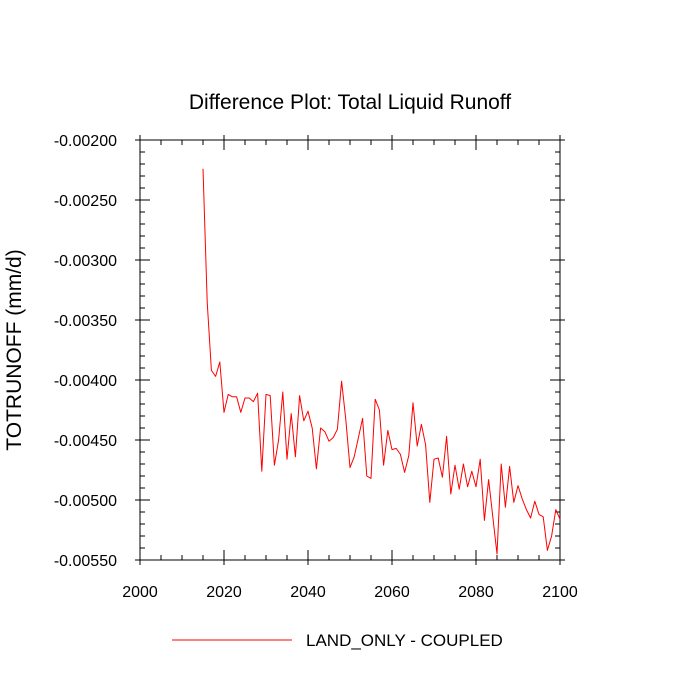 The height and width of the screenshot is (700, 700). I want to click on x-tick-label: 2020, so click(224, 592).